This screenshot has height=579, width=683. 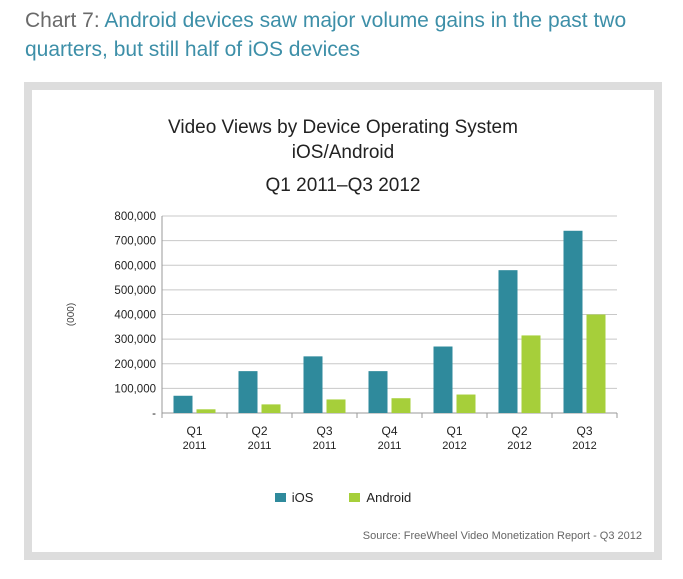 I want to click on bar-android-q4-2011, so click(x=401, y=405).